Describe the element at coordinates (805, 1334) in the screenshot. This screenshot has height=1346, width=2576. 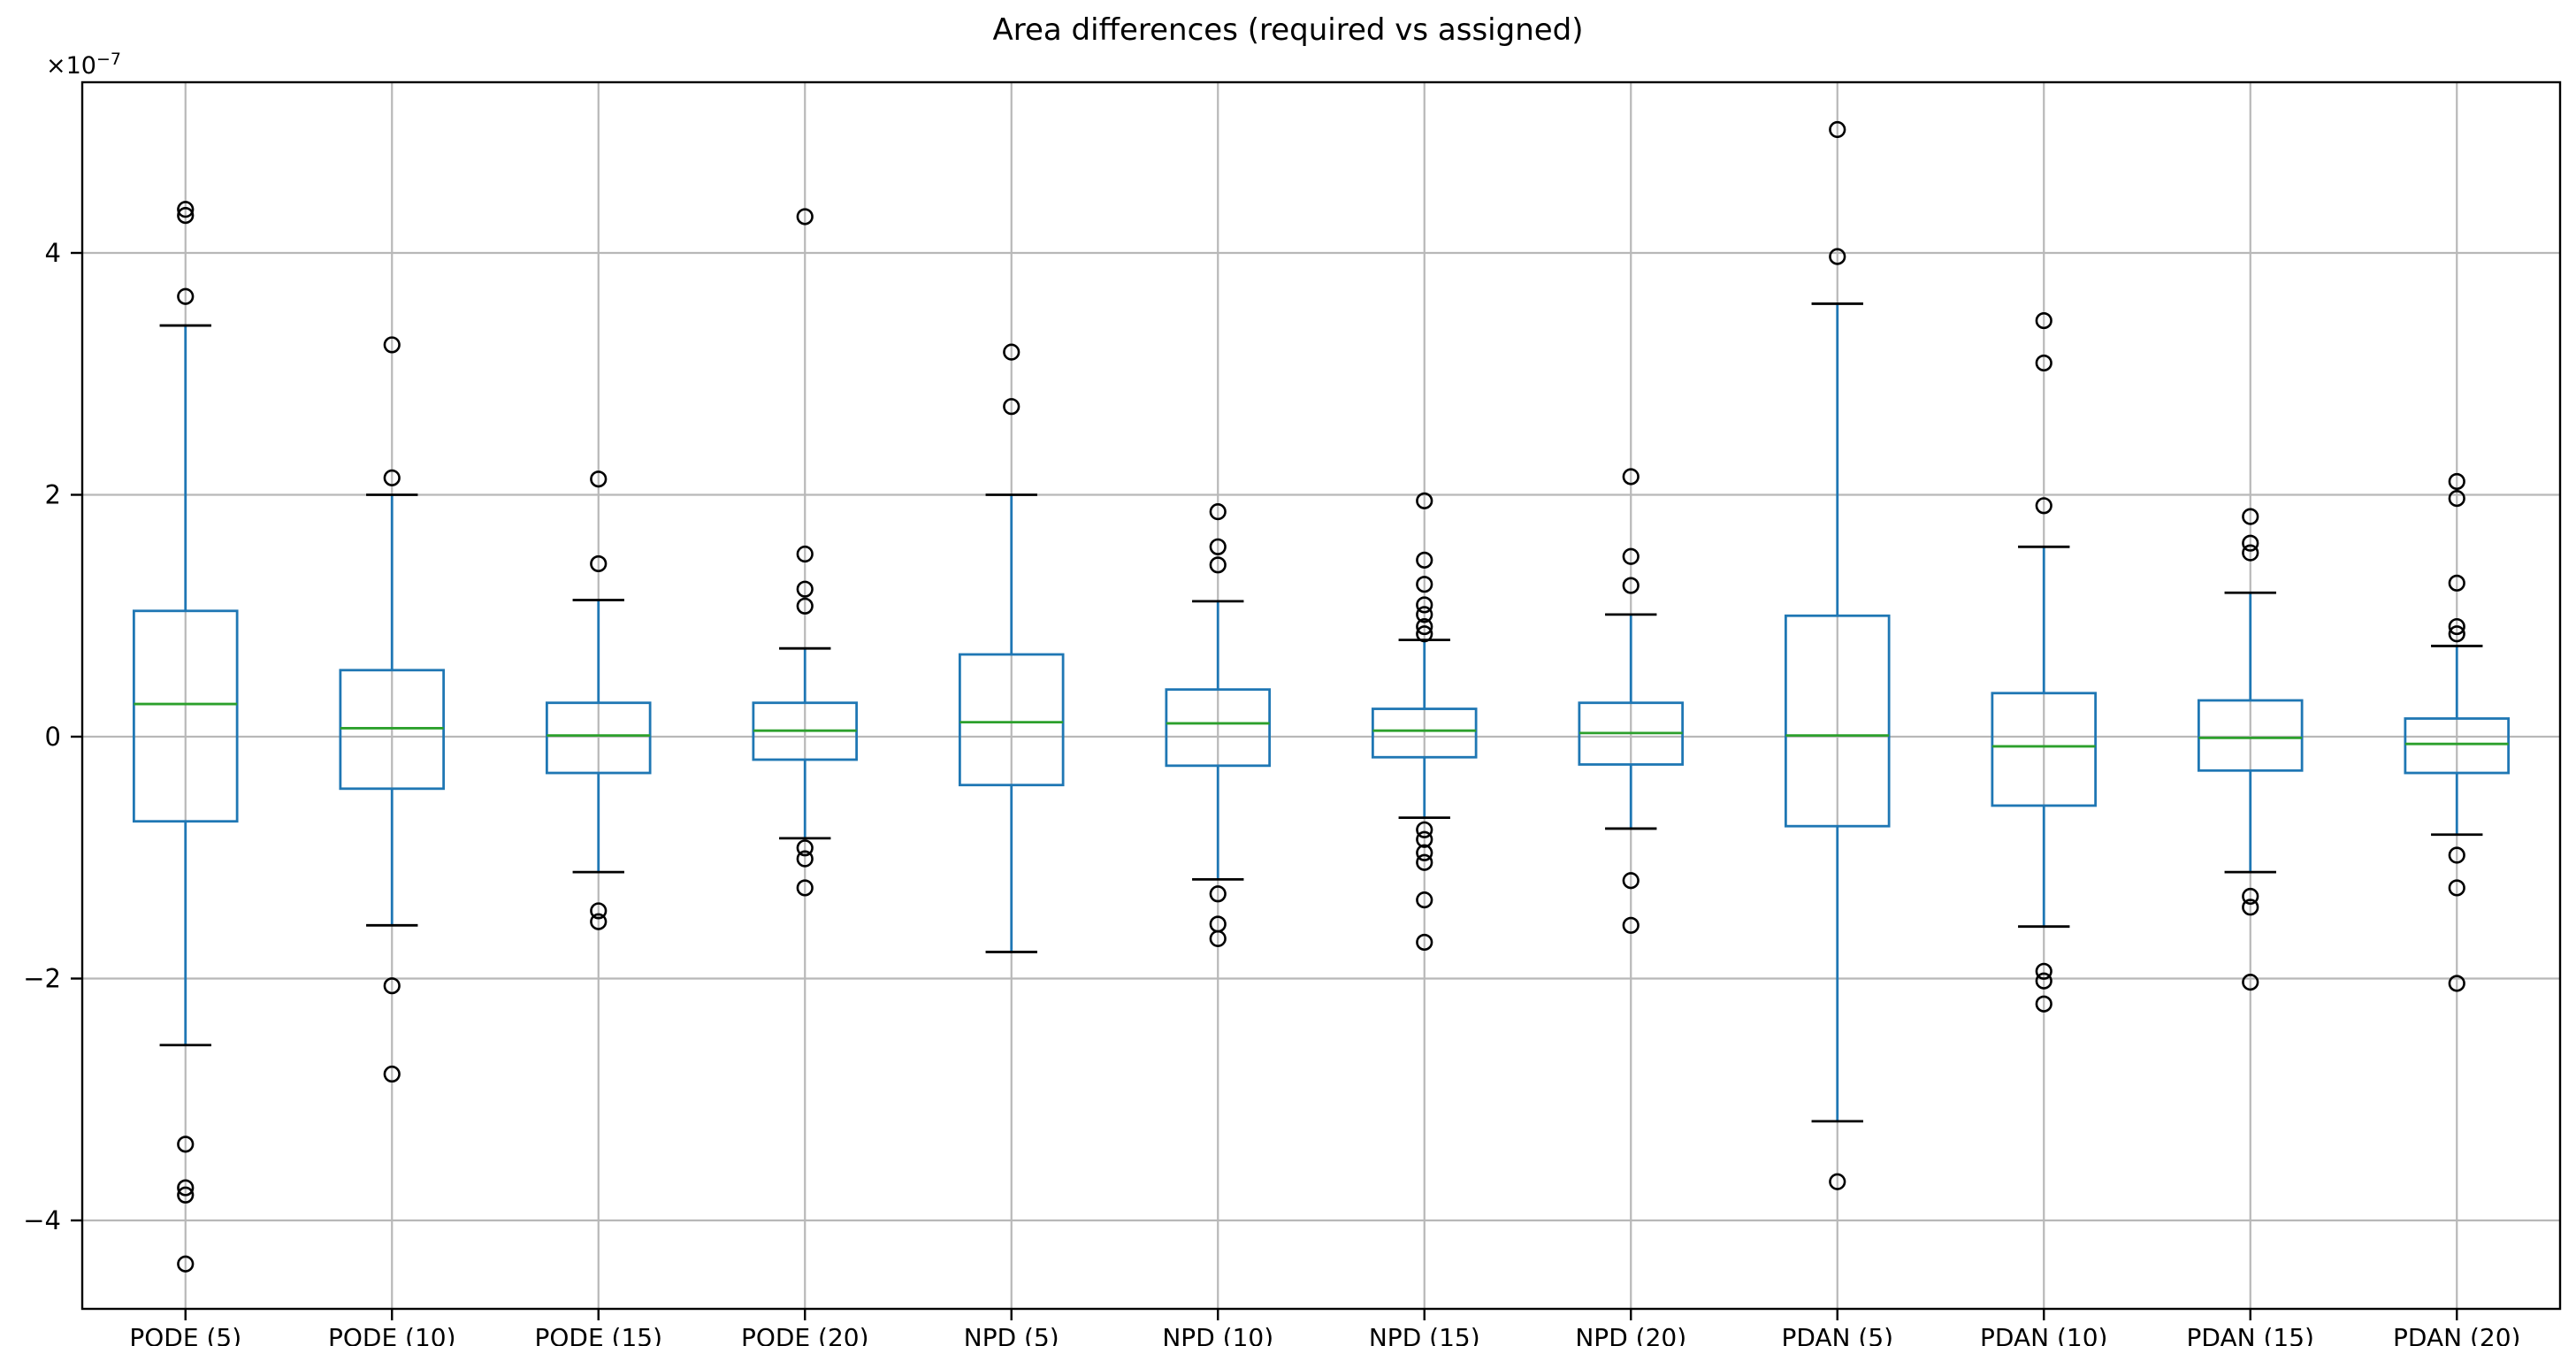
I see `x-tick-label: PODE (20)` at that location.